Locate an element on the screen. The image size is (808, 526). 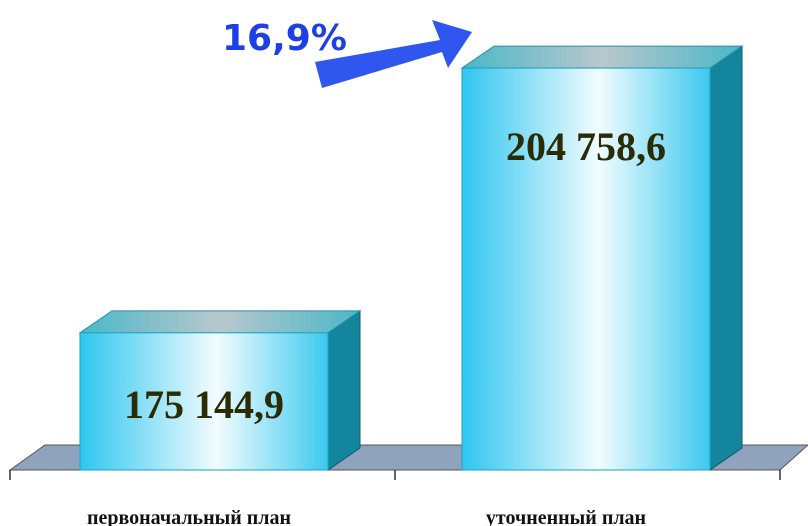
bar is located at coordinates (204, 401).